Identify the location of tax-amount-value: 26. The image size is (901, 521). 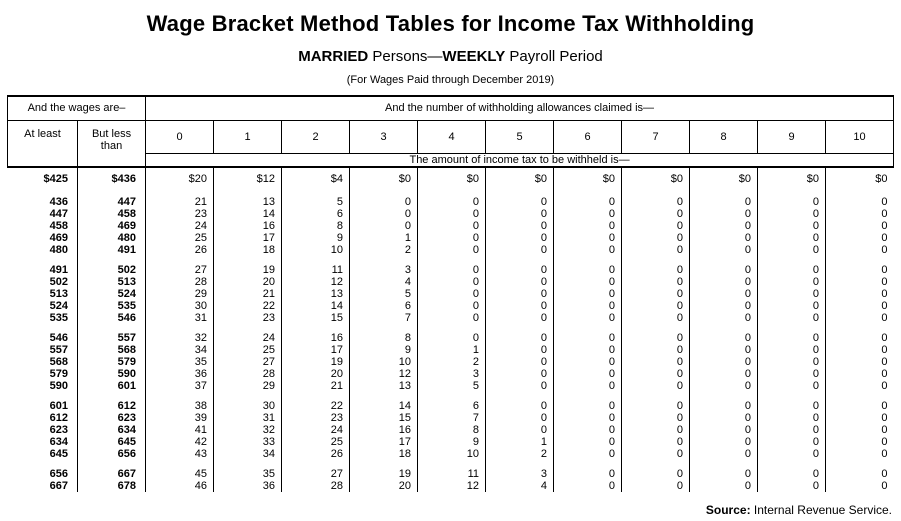
(180, 250).